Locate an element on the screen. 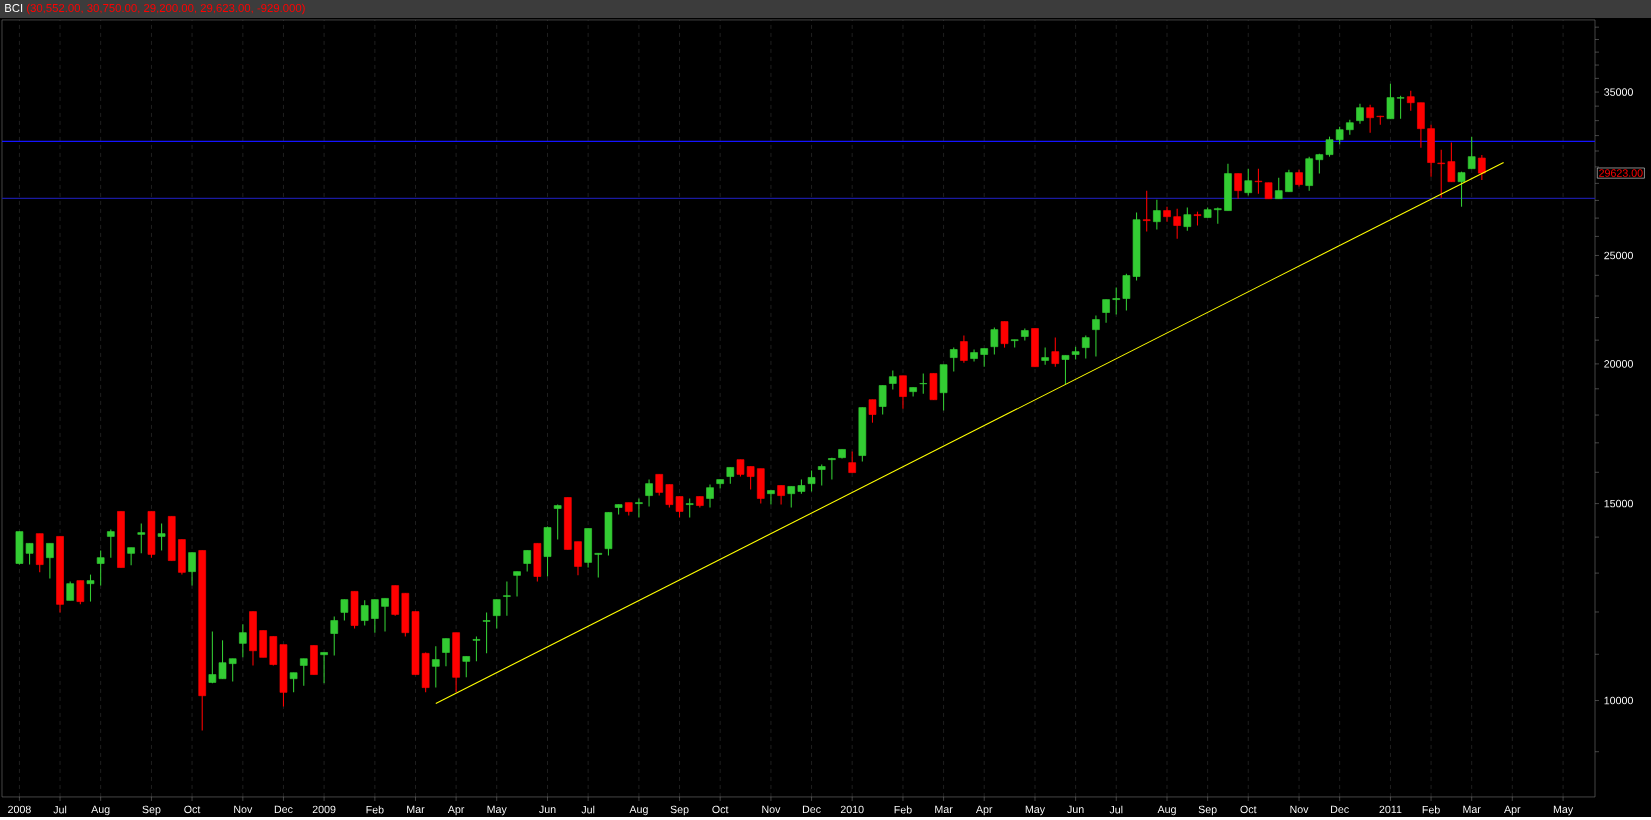 The height and width of the screenshot is (820, 1651). x-tick-label: Aug is located at coordinates (100, 810).